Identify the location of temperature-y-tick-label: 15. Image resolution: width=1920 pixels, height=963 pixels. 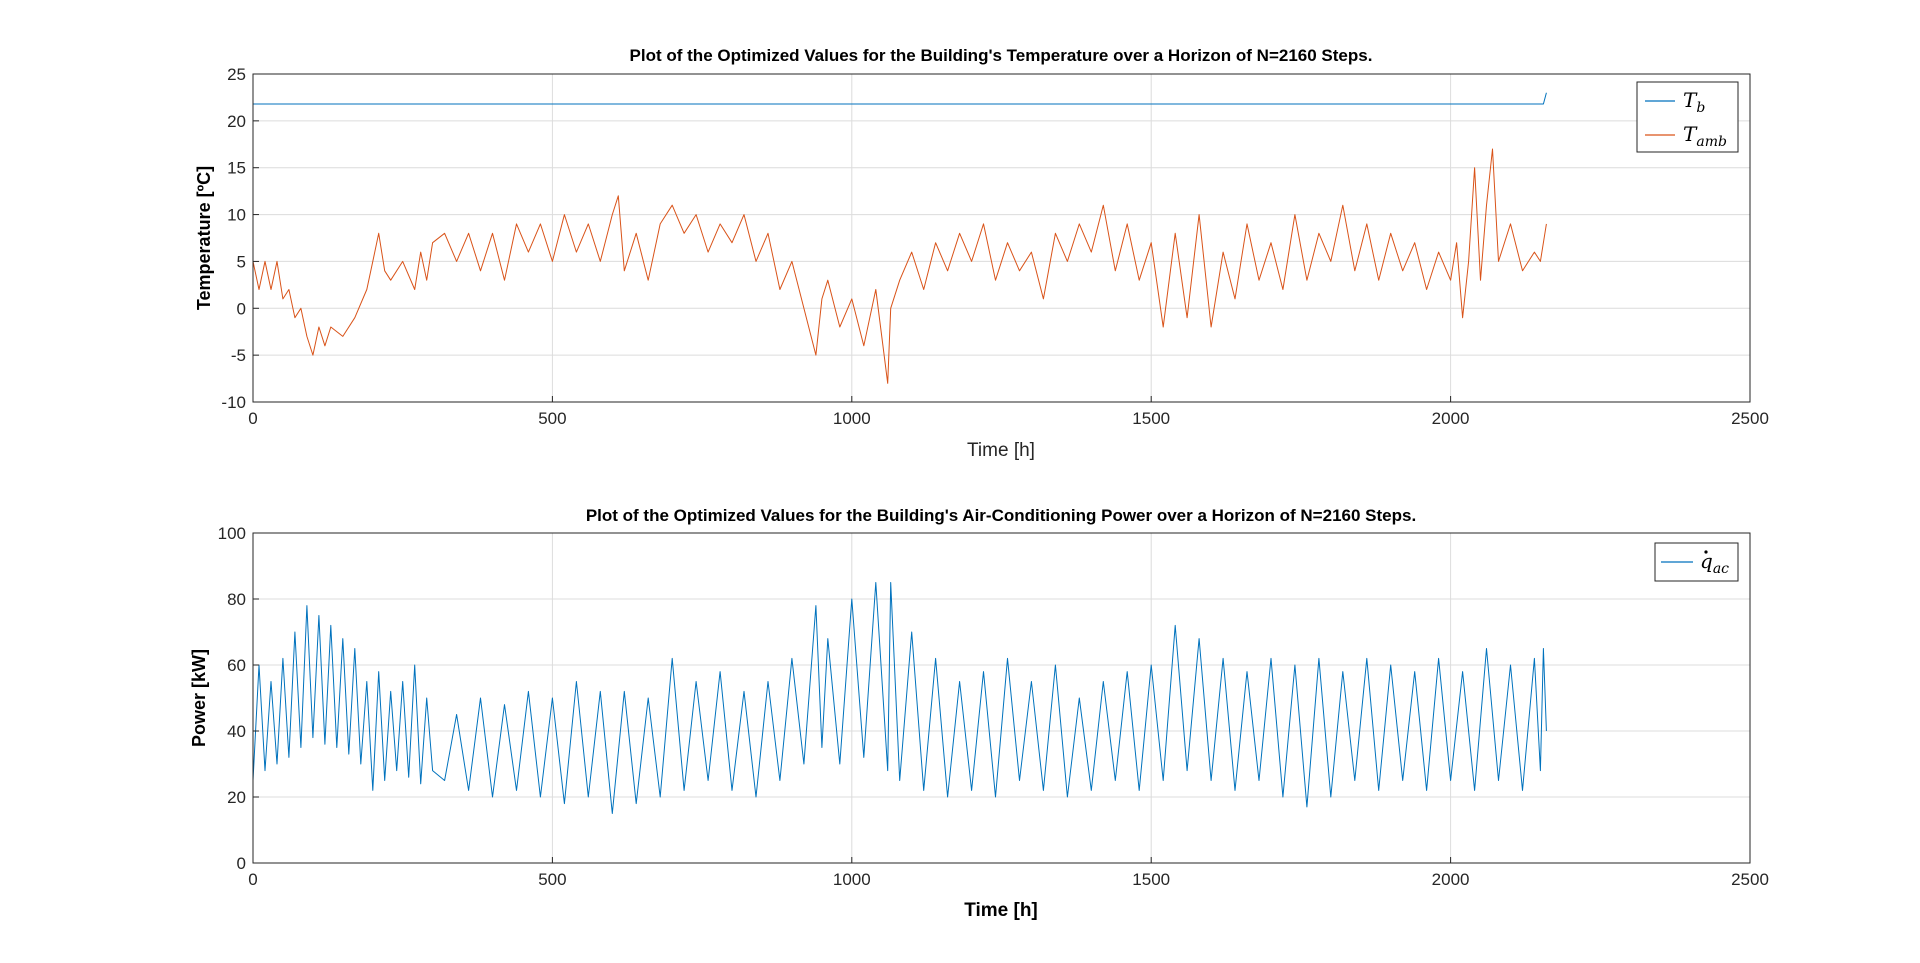
(236, 168).